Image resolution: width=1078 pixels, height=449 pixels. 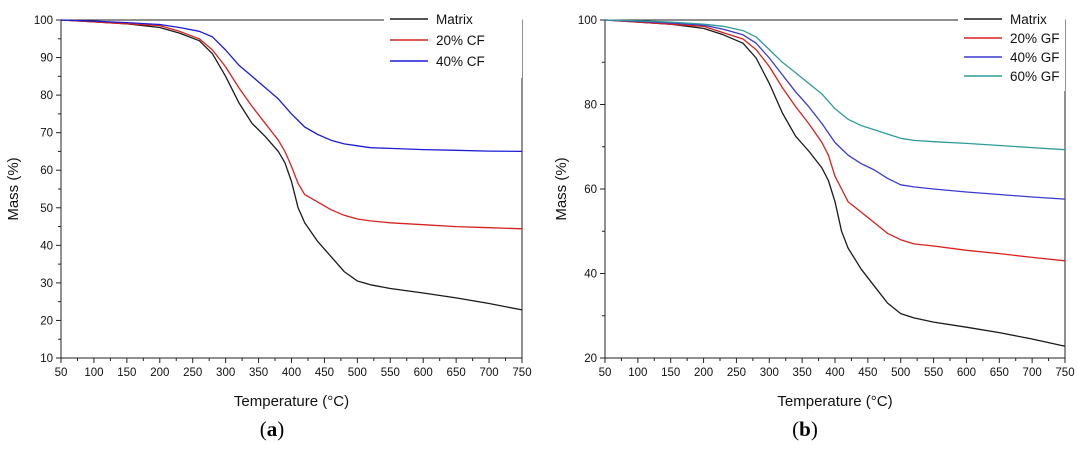 What do you see at coordinates (46, 209) in the screenshot?
I see `y-tick-label: 50` at bounding box center [46, 209].